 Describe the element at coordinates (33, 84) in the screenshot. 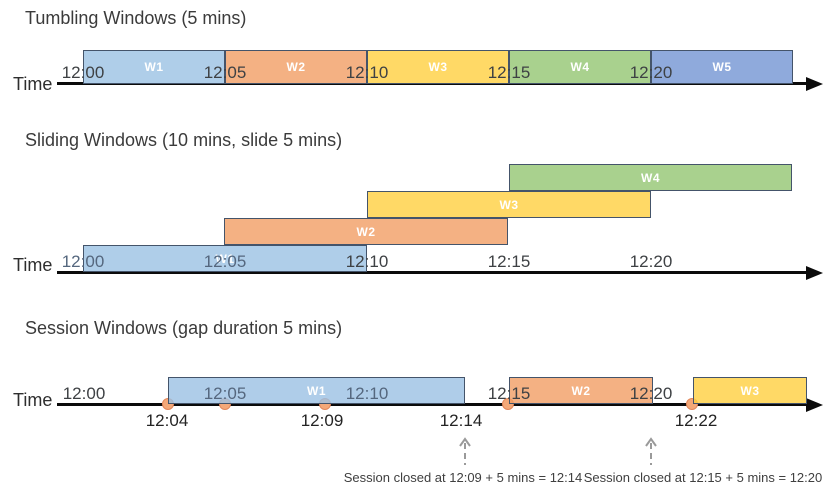

I see `tumbling-time-axis-label: Time` at that location.